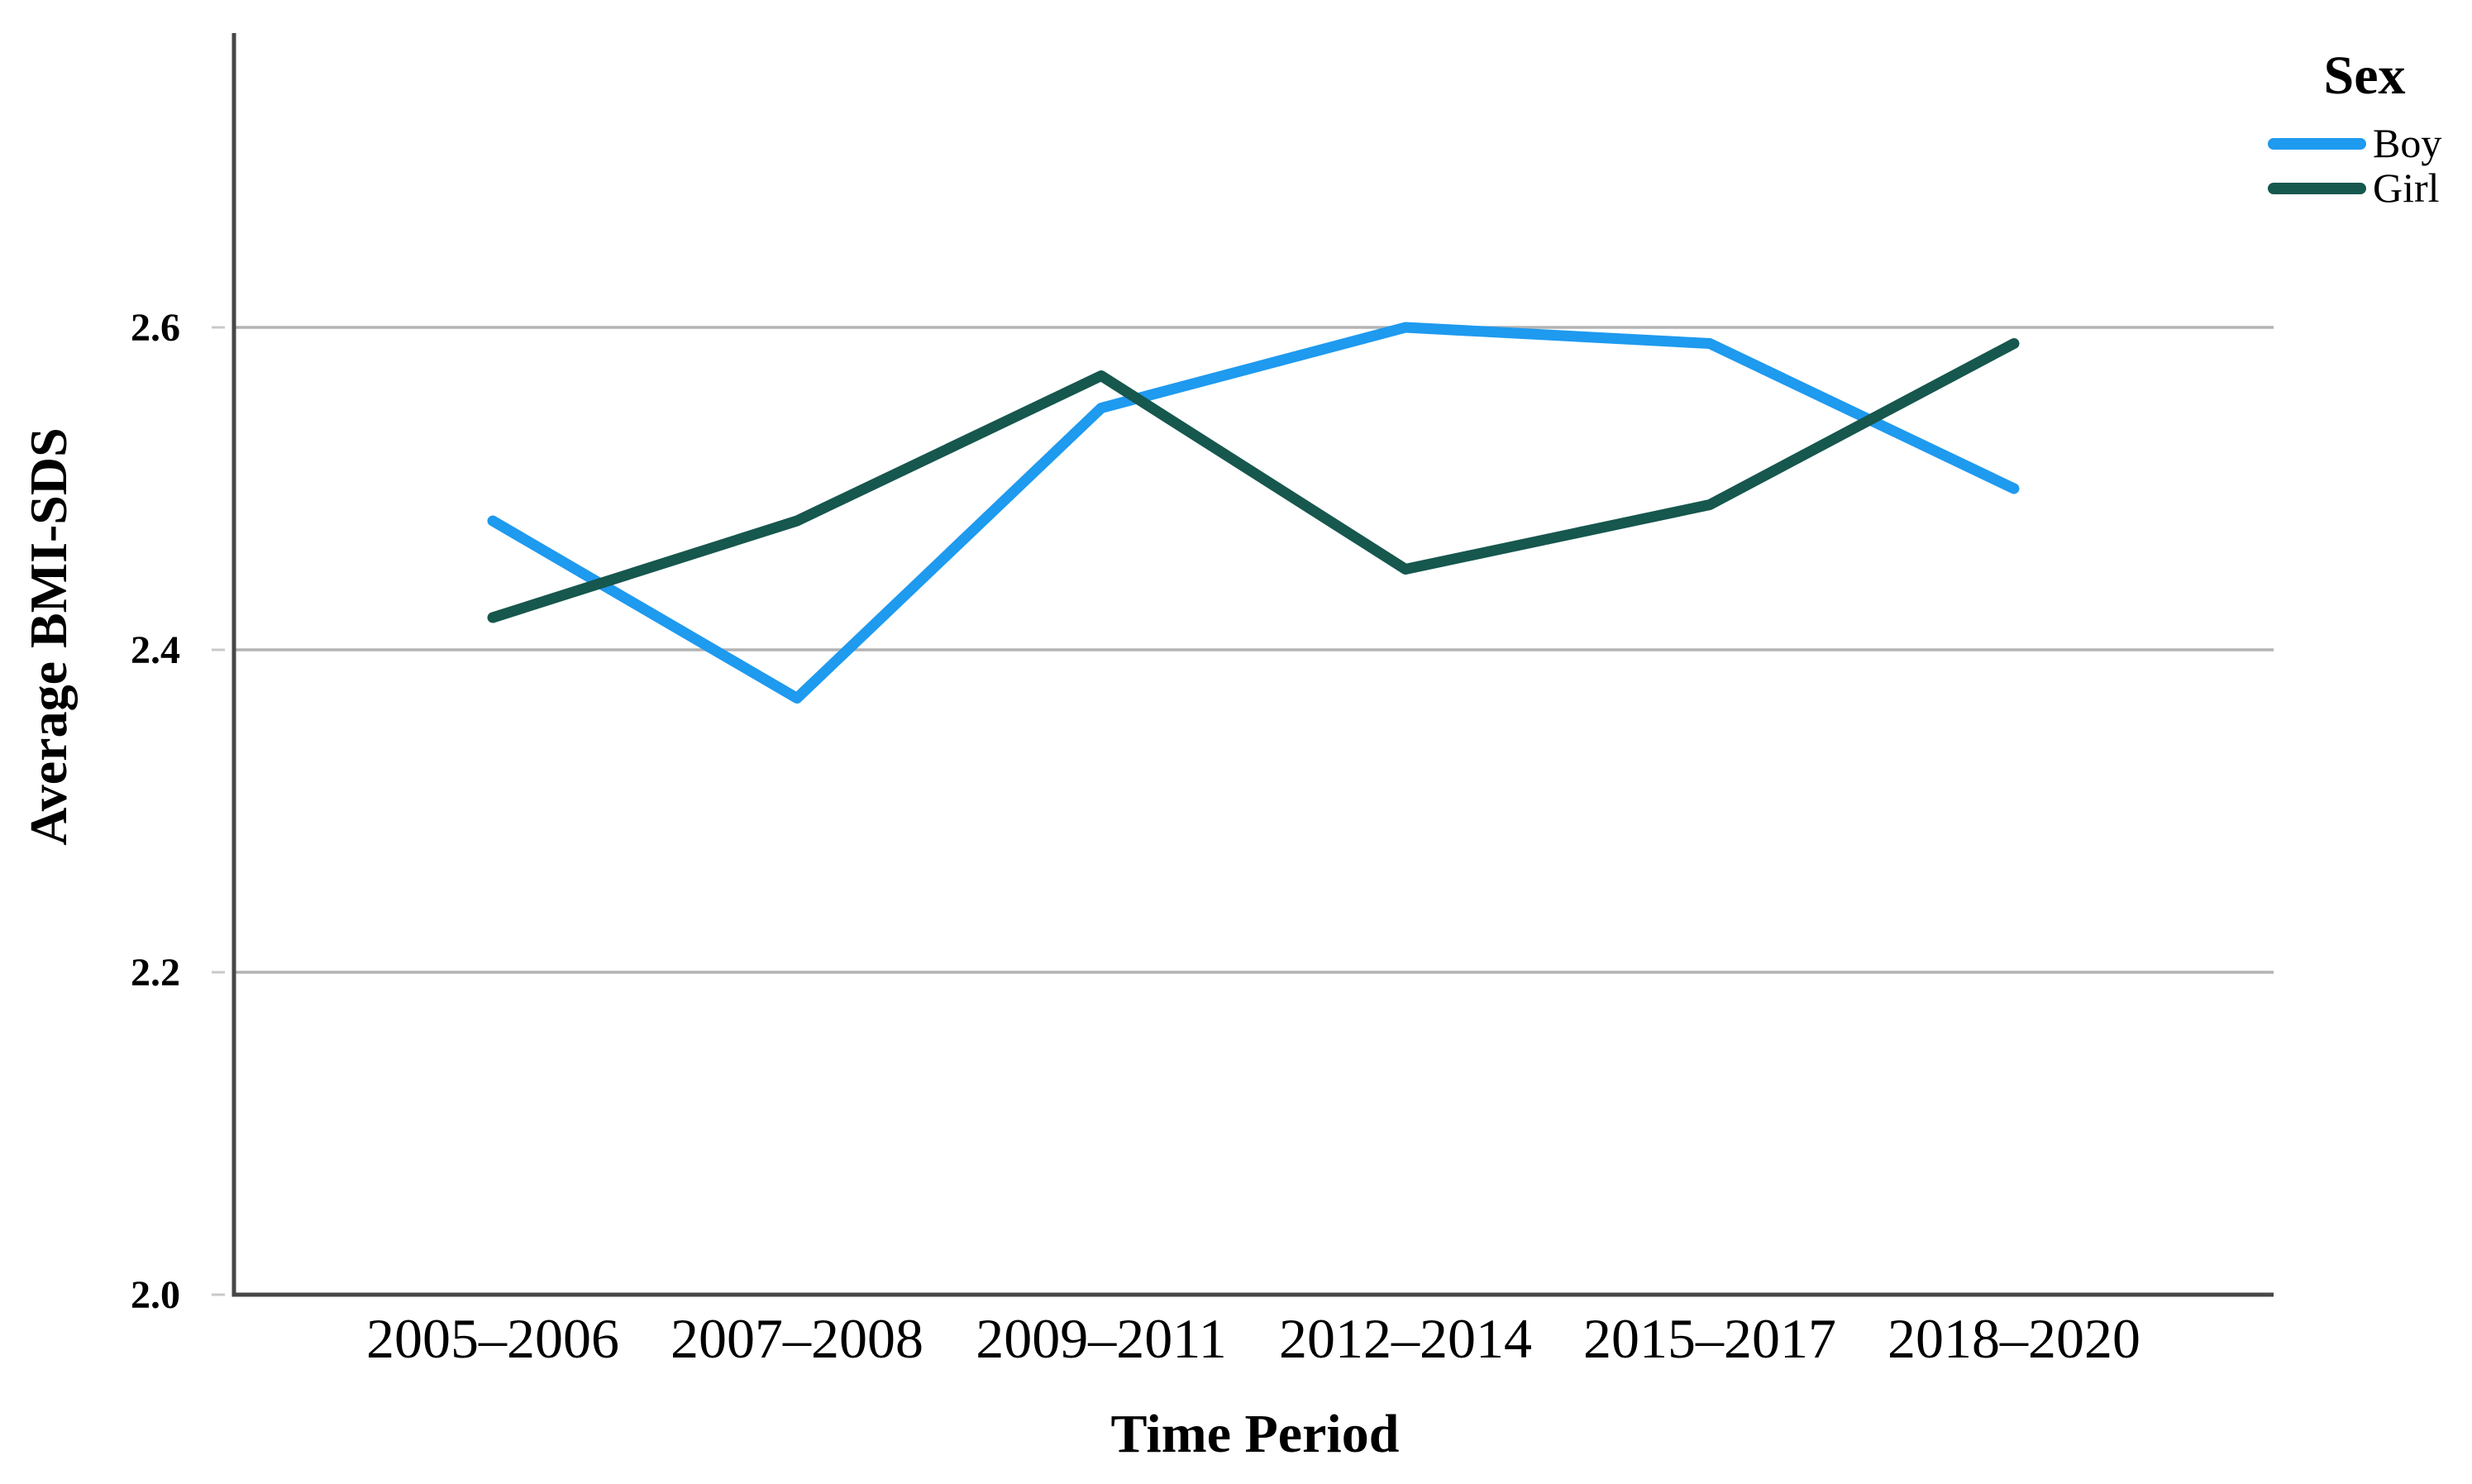  I want to click on legend-item-girl: Girl, so click(2354, 188).